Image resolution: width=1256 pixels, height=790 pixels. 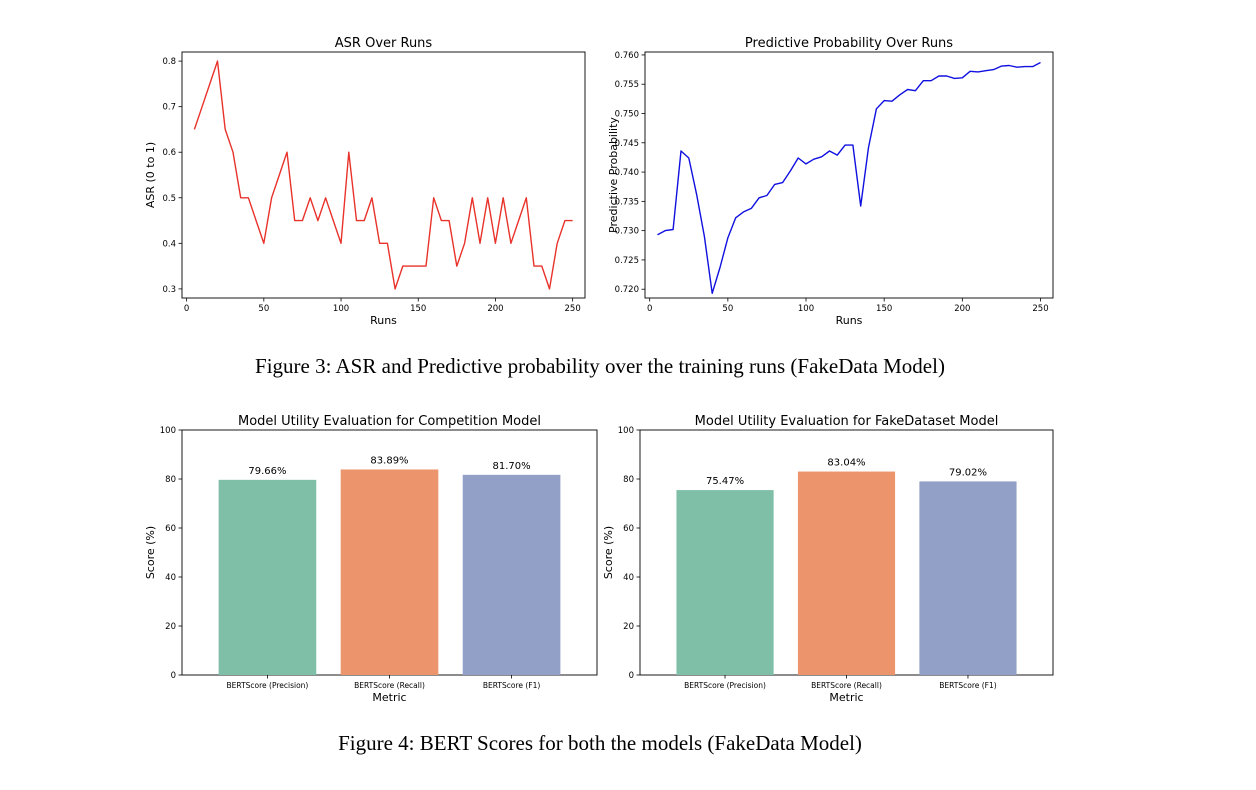 What do you see at coordinates (169, 108) in the screenshot?
I see `asr-y-tick-label: 0.7` at bounding box center [169, 108].